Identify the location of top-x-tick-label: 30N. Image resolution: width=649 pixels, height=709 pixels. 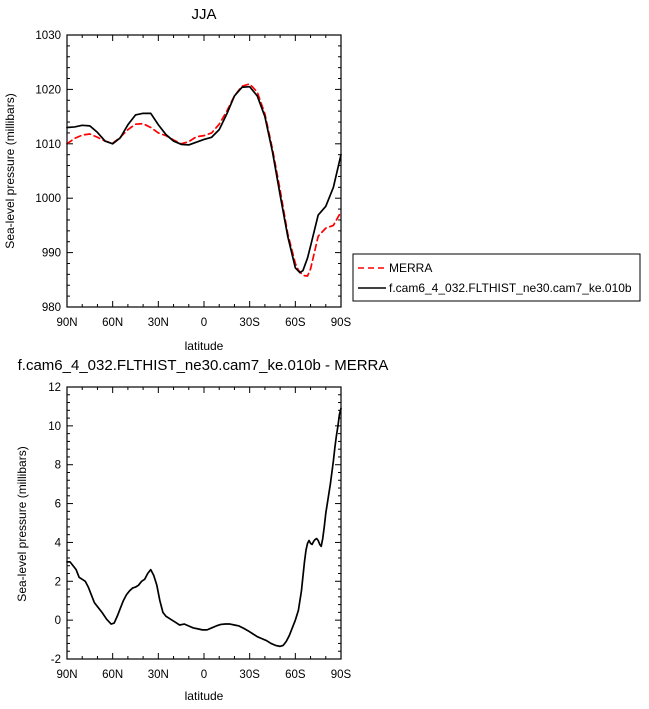
(158, 323).